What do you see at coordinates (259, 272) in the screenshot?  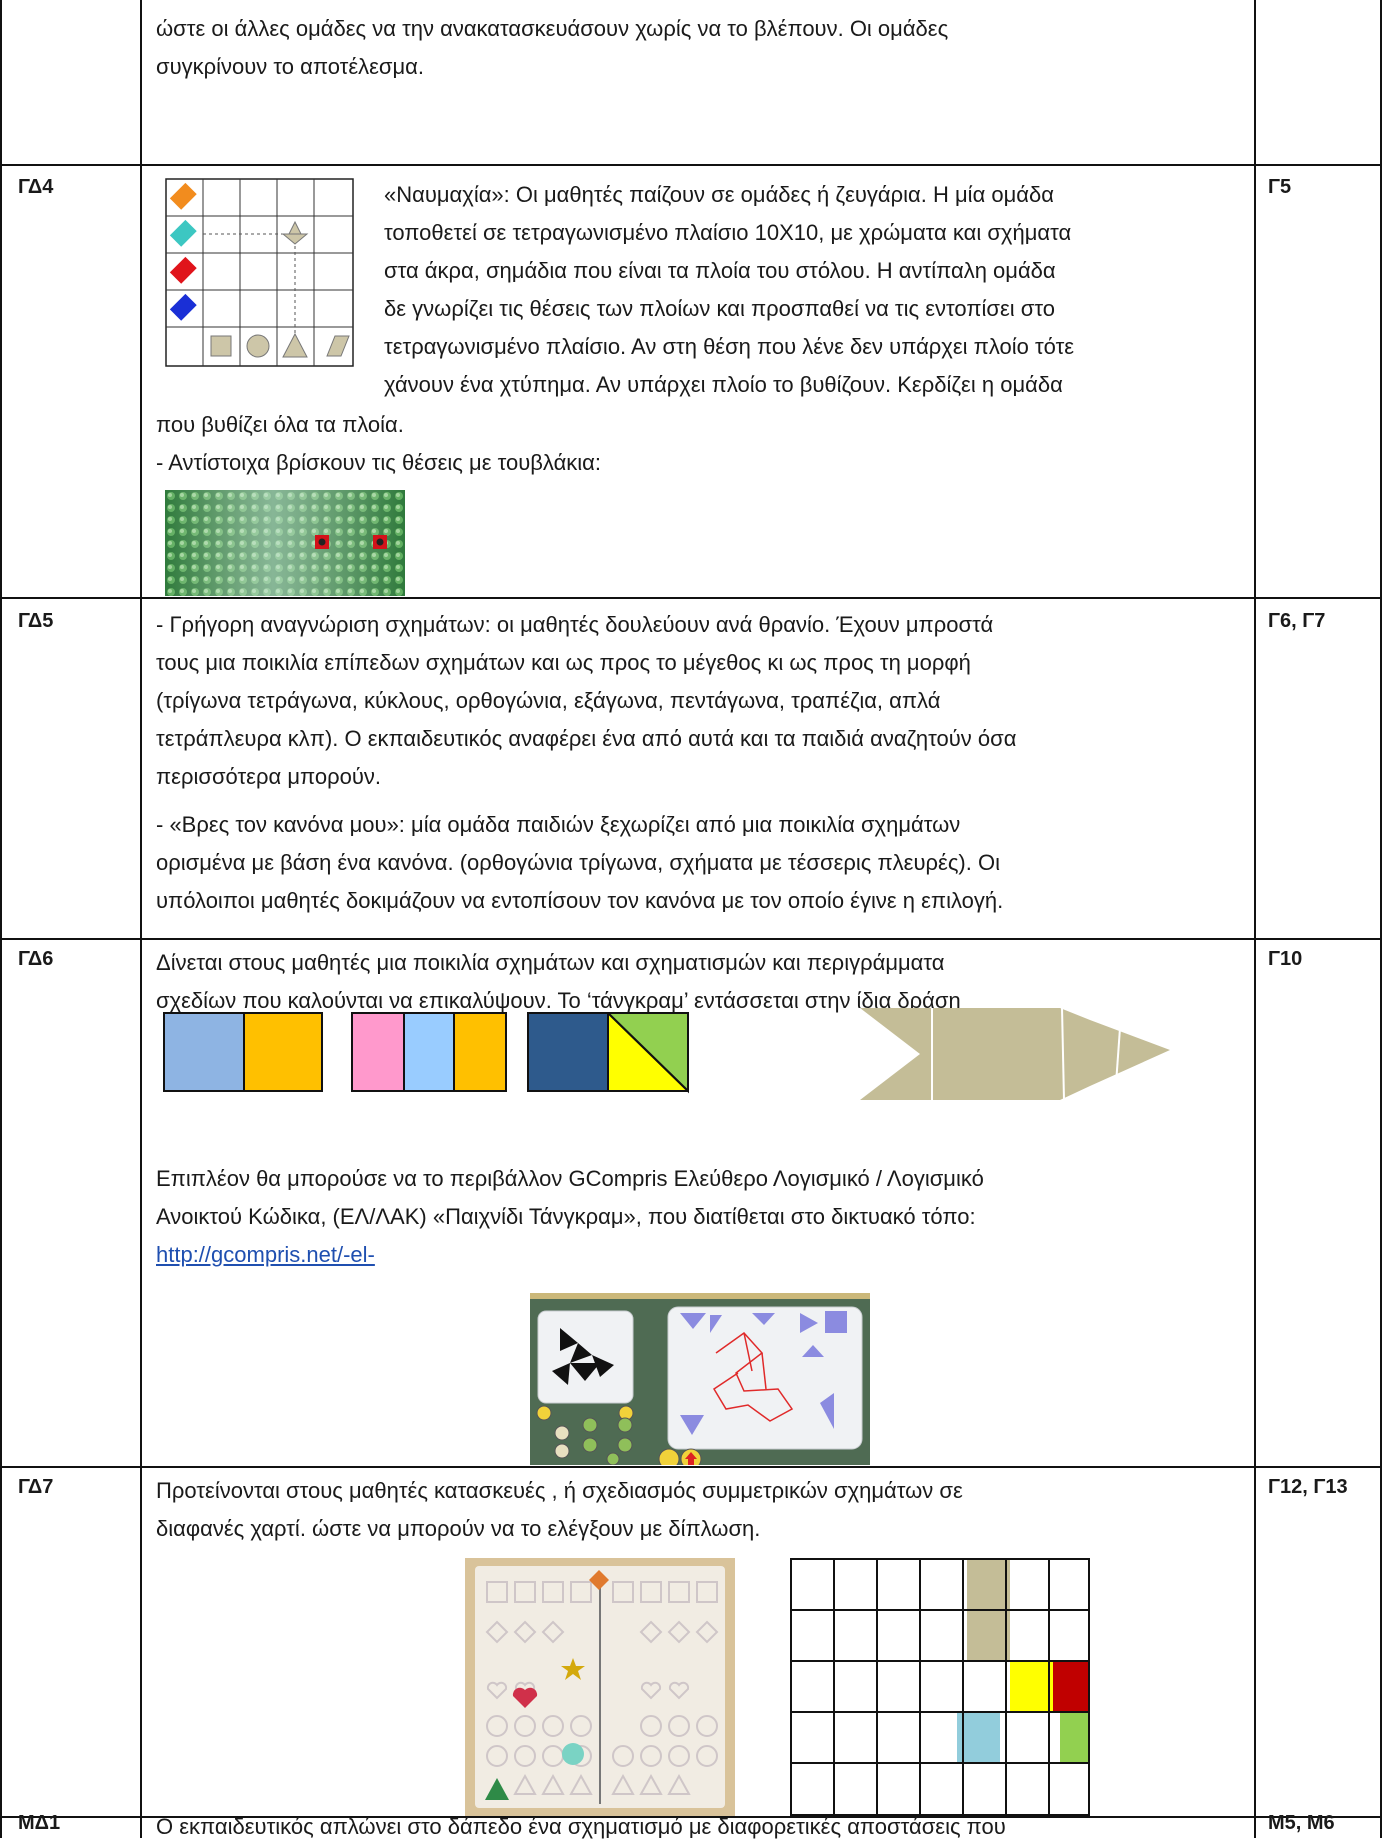 I see `battleship-grid-figure` at bounding box center [259, 272].